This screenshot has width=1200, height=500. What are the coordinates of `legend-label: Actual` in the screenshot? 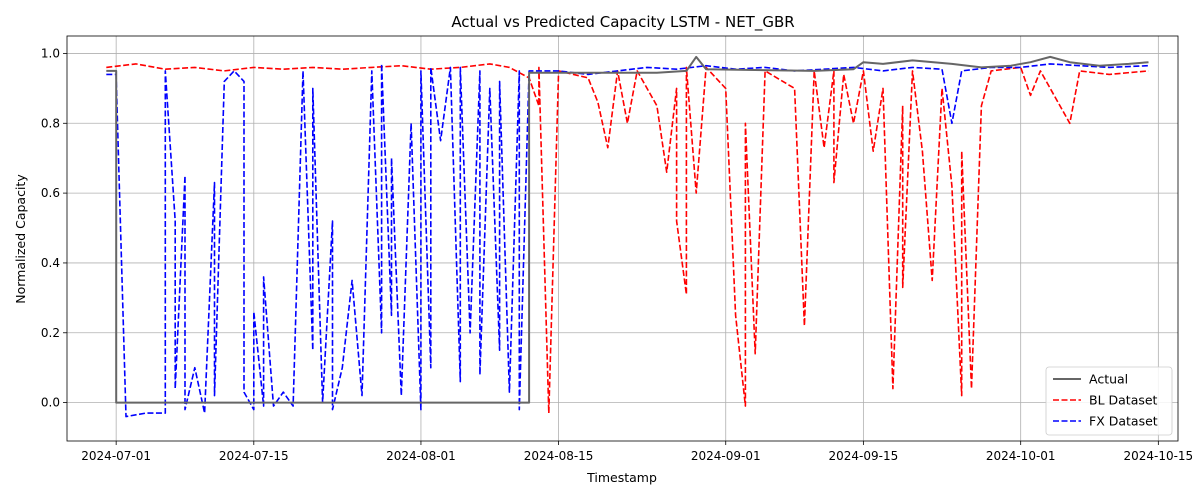 It's located at (1108, 379).